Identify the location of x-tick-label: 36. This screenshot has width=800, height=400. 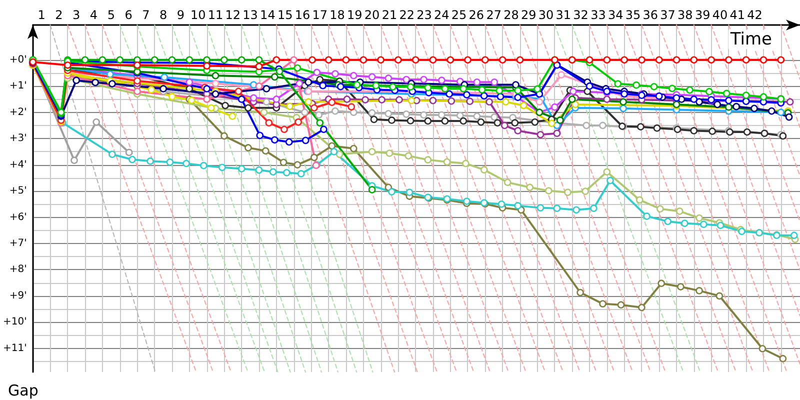
(650, 15).